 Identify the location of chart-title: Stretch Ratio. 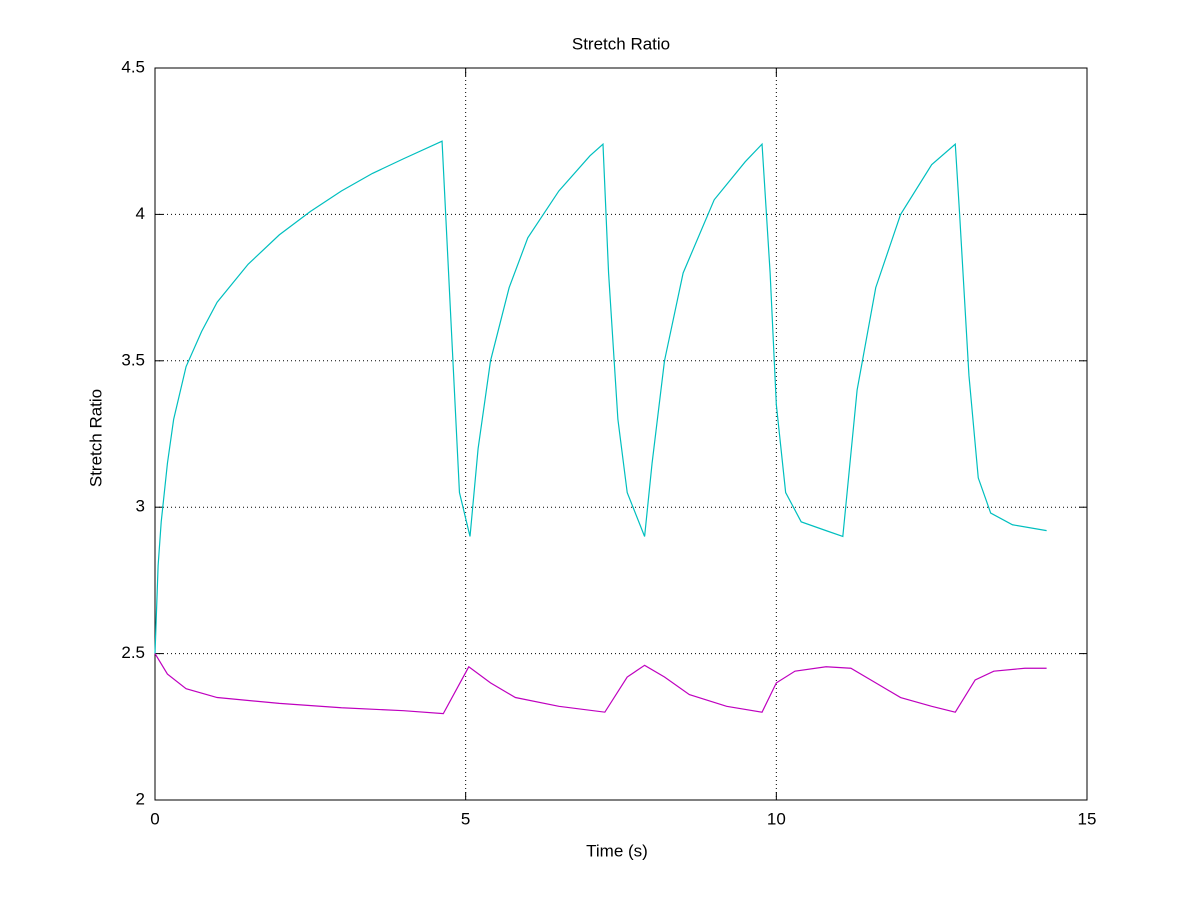
(621, 43).